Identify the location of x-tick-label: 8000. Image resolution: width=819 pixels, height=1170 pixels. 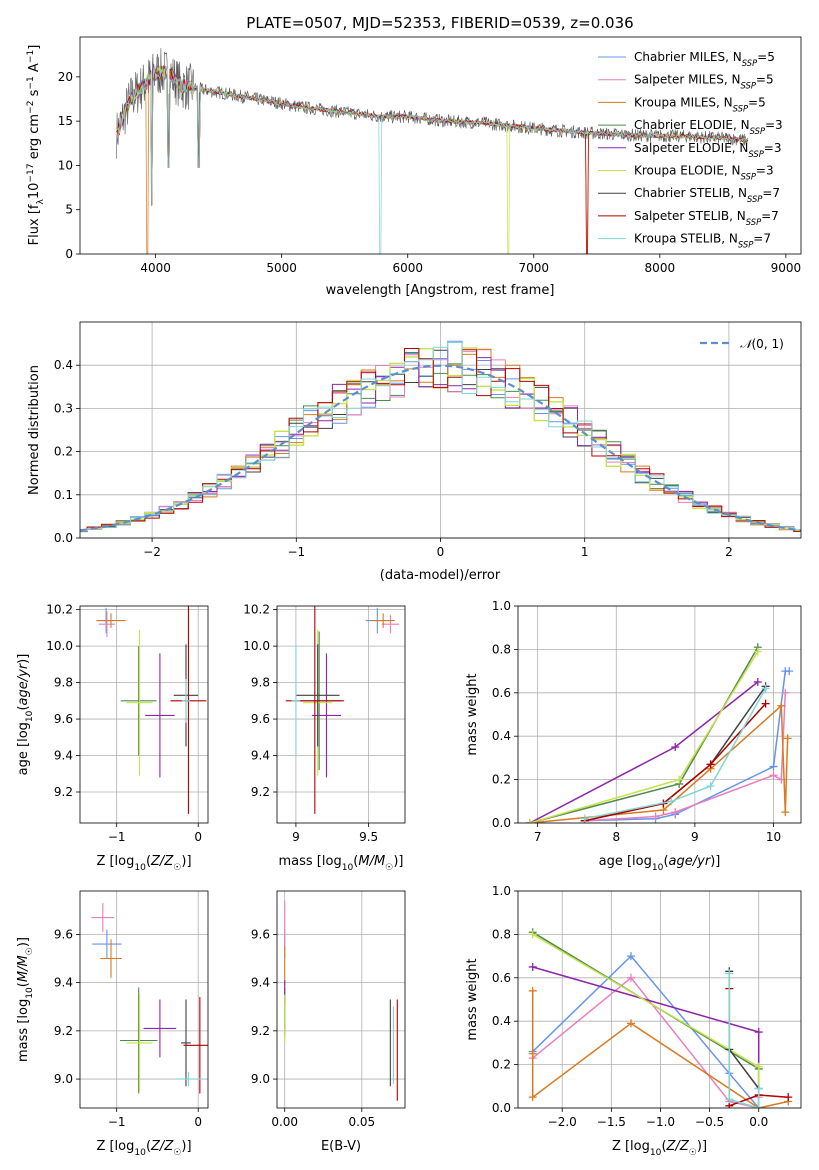
(660, 268).